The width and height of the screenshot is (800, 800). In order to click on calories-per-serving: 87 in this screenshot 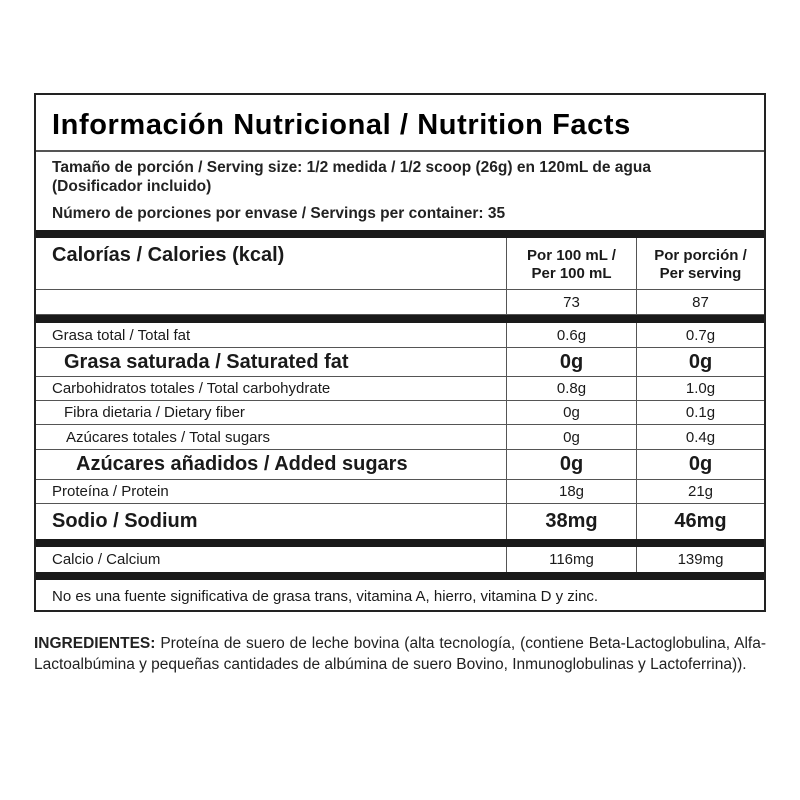, I will do `click(700, 302)`.